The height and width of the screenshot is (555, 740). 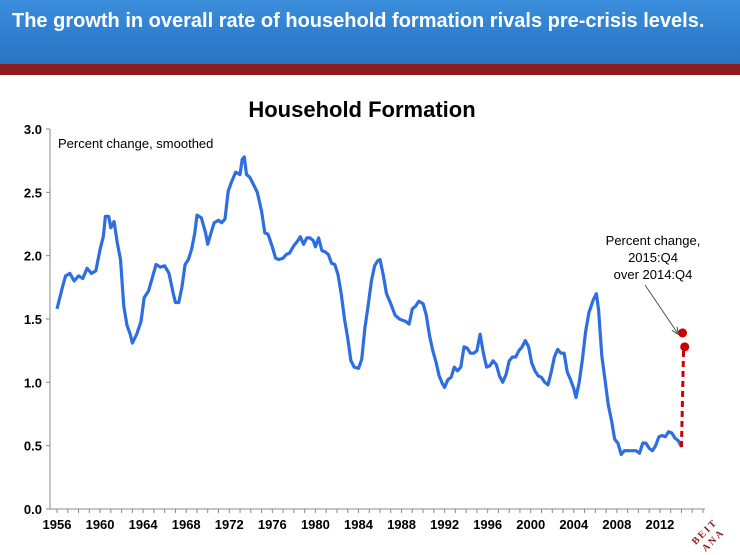 What do you see at coordinates (33, 256) in the screenshot?
I see `y-tick-label: 2.0` at bounding box center [33, 256].